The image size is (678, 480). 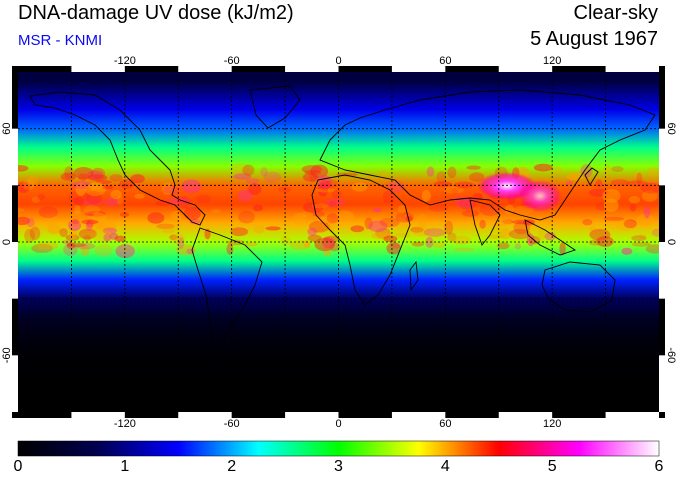 I want to click on coast-southeast-asia, so click(x=550, y=237).